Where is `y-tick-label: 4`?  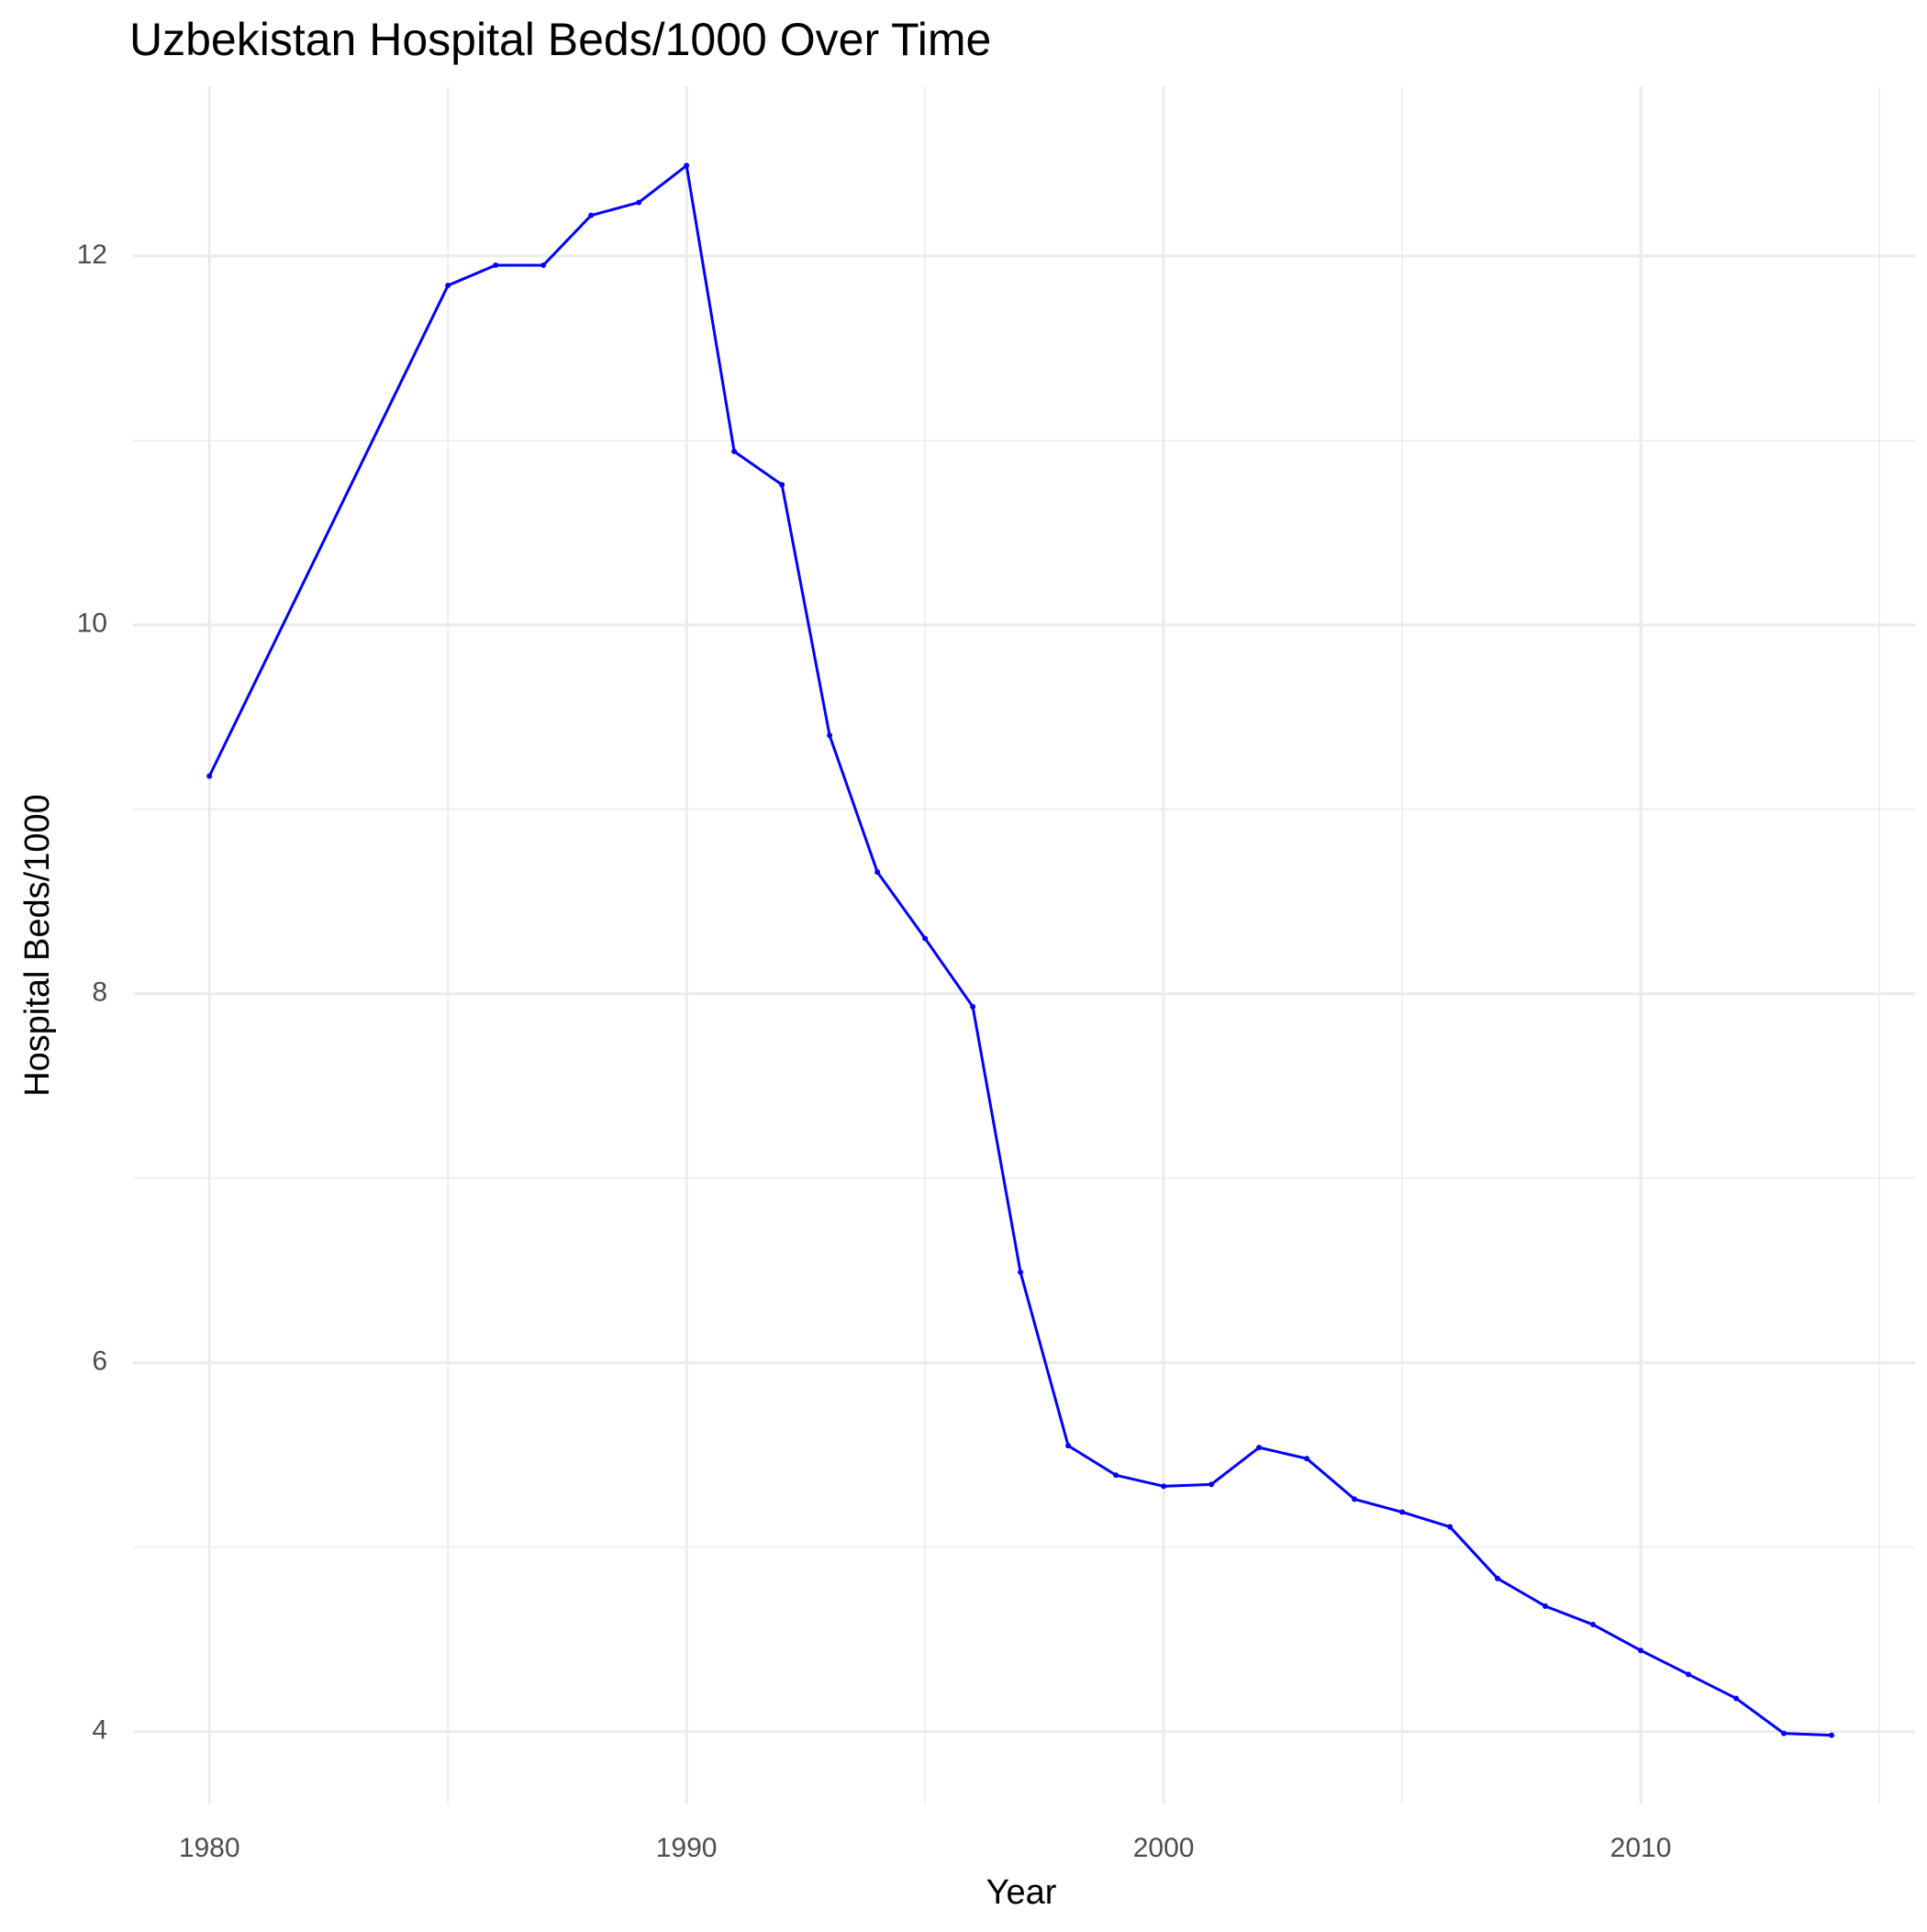 y-tick-label: 4 is located at coordinates (99, 1730).